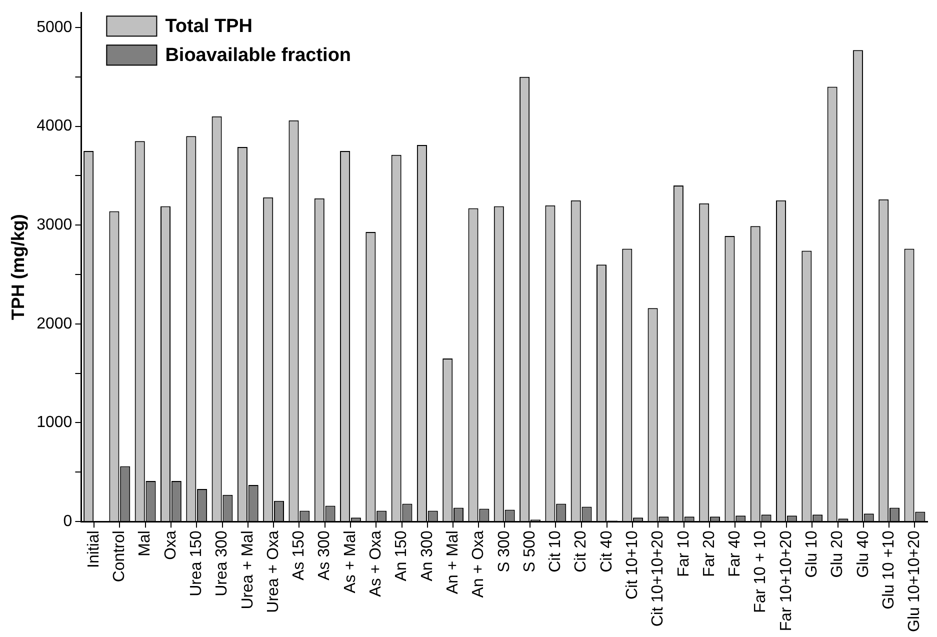 Image resolution: width=937 pixels, height=637 pixels. What do you see at coordinates (709, 553) in the screenshot?
I see `x-tick-label: Far 20` at bounding box center [709, 553].